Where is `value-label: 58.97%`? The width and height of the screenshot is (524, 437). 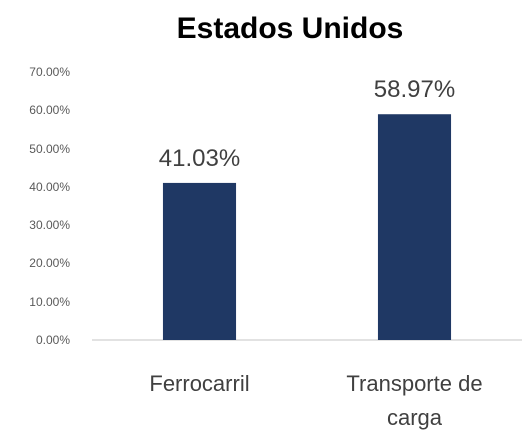
value-label: 58.97% is located at coordinates (414, 90).